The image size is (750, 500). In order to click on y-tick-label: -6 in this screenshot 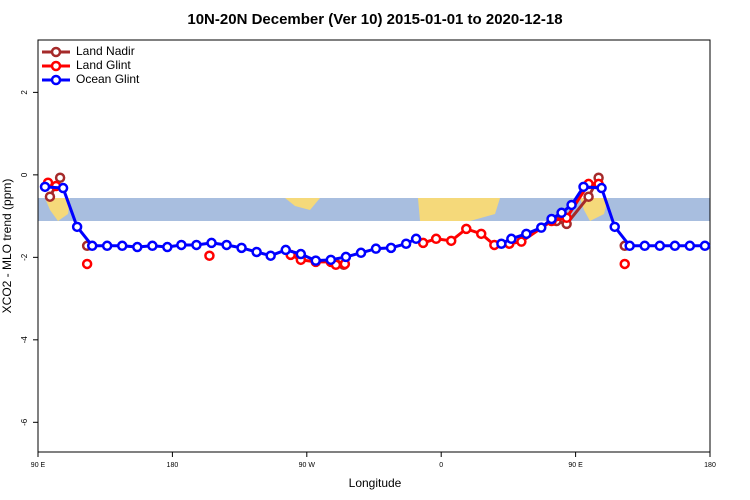, I will do `click(24, 422)`.